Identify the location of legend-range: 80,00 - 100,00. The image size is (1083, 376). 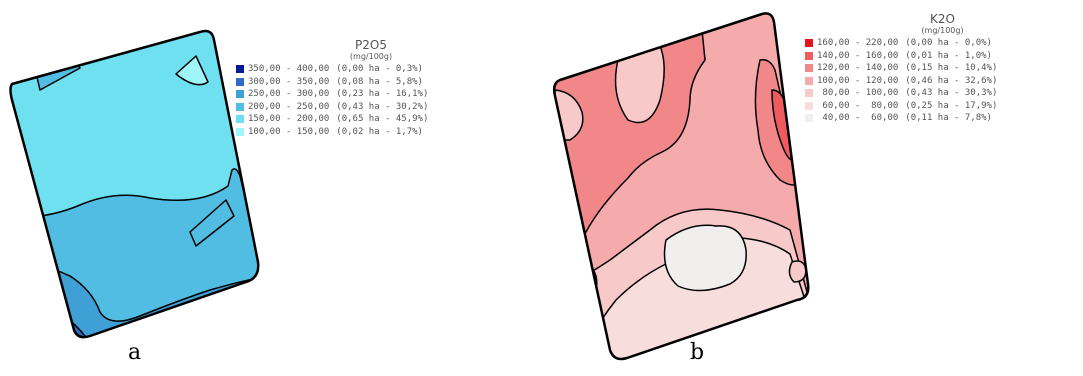
(858, 93).